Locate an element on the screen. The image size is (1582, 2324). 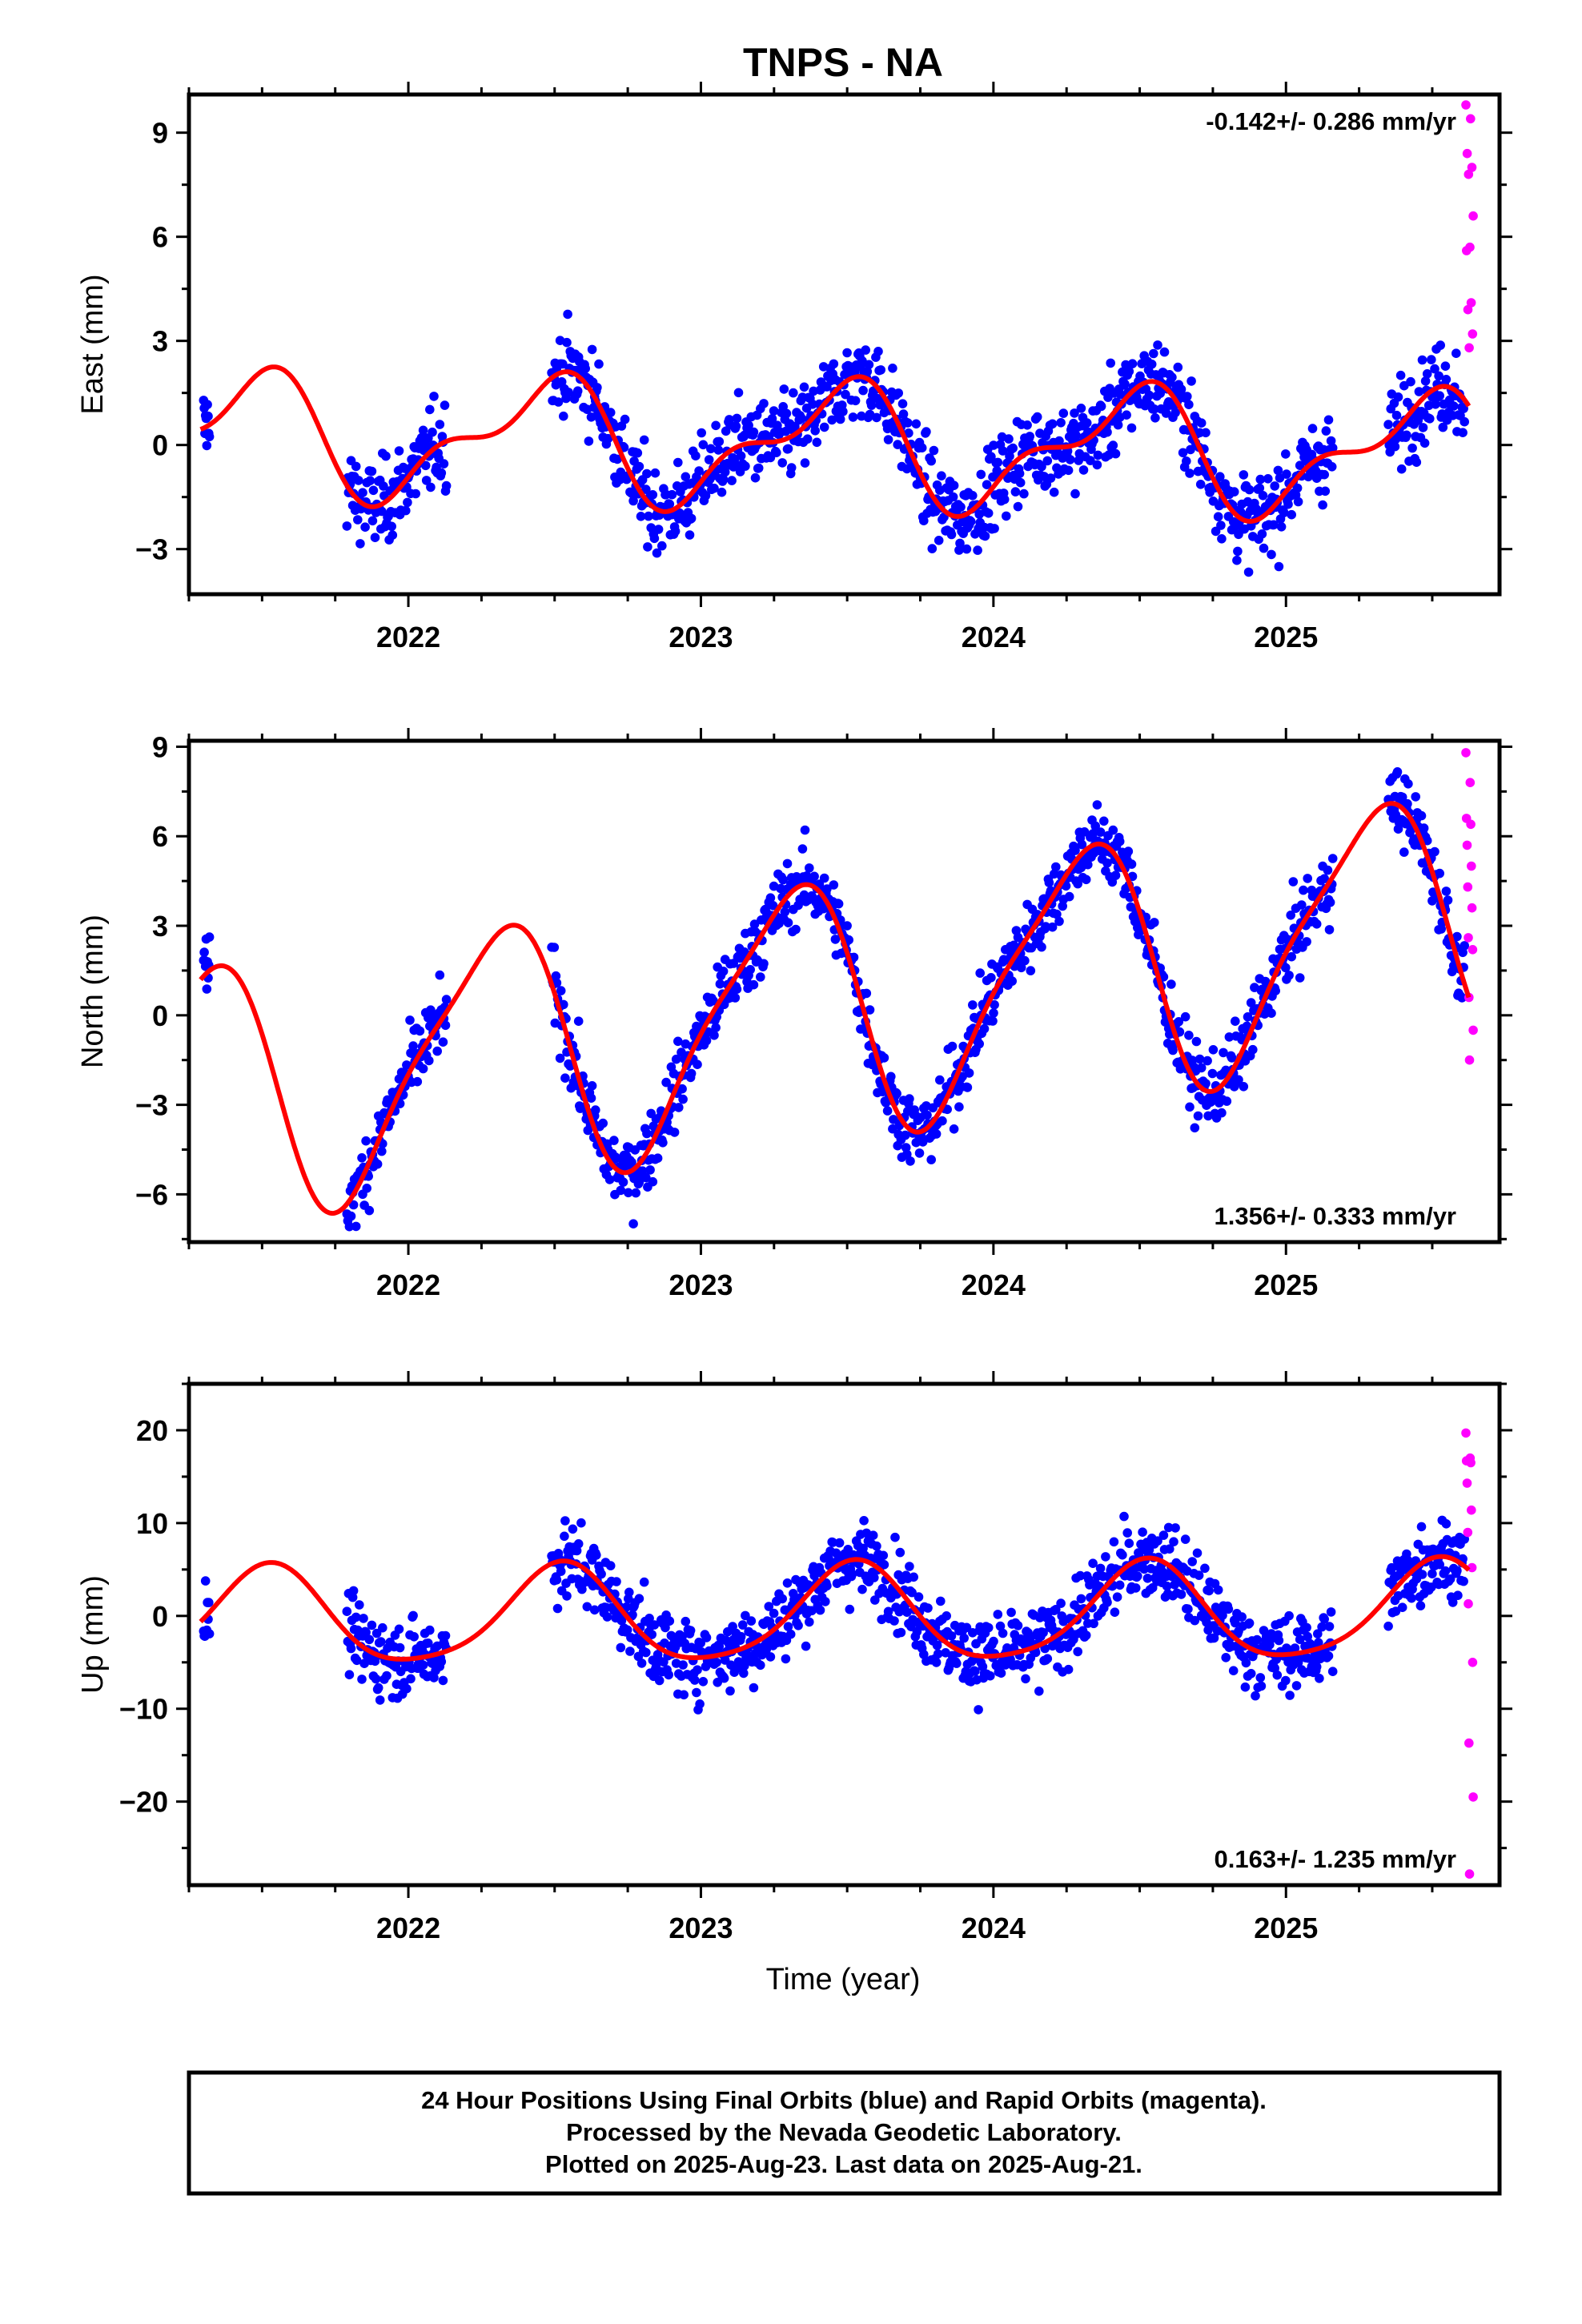
x-axis-label: Time (year) is located at coordinates (844, 1979).